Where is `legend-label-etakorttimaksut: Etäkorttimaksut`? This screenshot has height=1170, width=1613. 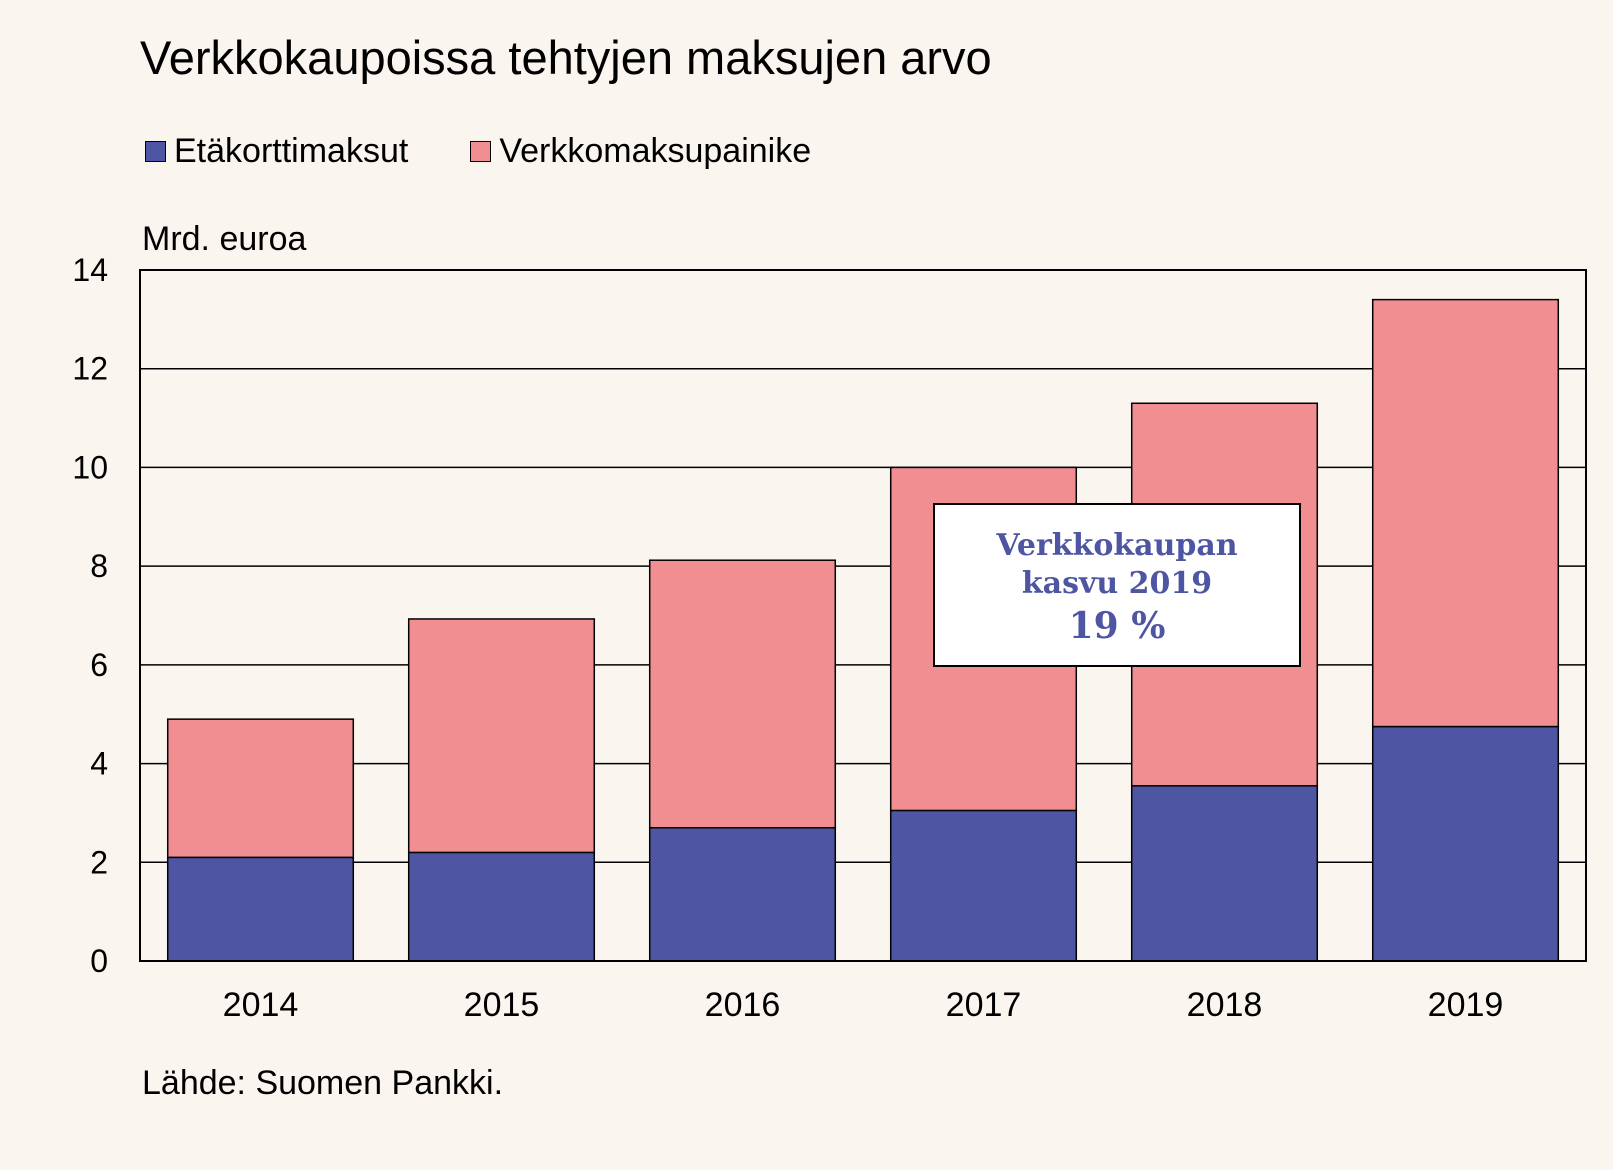 legend-label-etakorttimaksut: Etäkorttimaksut is located at coordinates (291, 151).